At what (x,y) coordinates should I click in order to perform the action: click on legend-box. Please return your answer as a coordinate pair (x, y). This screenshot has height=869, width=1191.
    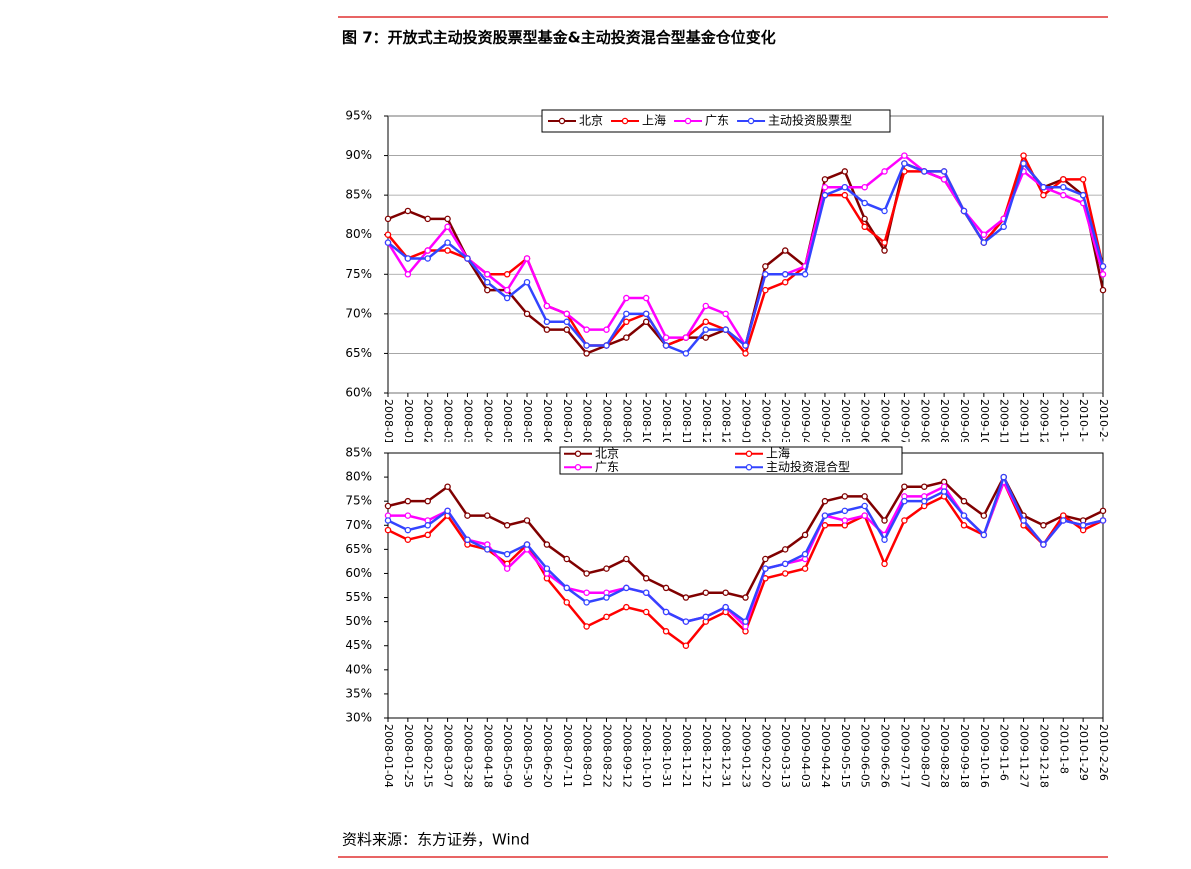
    Looking at the image, I should click on (731, 460).